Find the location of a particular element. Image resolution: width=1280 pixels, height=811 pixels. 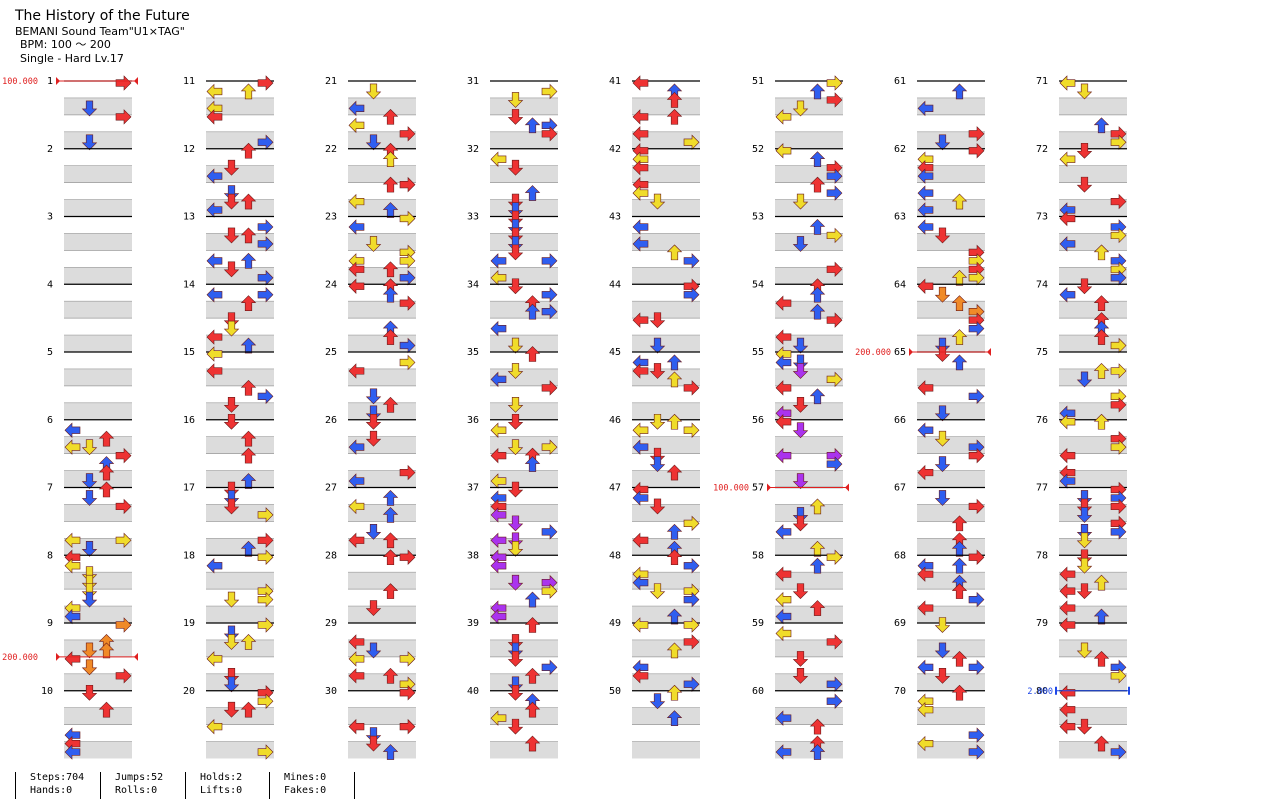

stat-jumps: Jumps:52 is located at coordinates (139, 777).